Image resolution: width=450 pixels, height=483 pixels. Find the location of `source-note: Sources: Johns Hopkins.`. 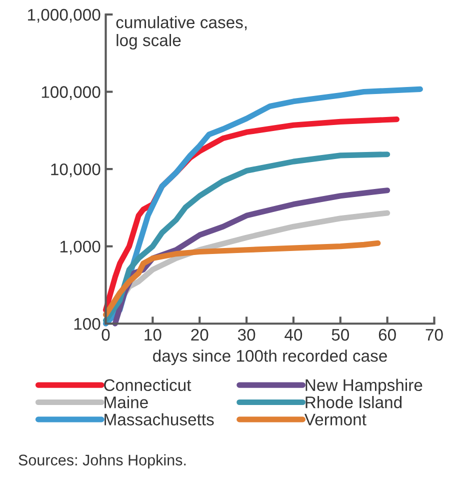

source-note: Sources: Johns Hopkins. is located at coordinates (102, 461).